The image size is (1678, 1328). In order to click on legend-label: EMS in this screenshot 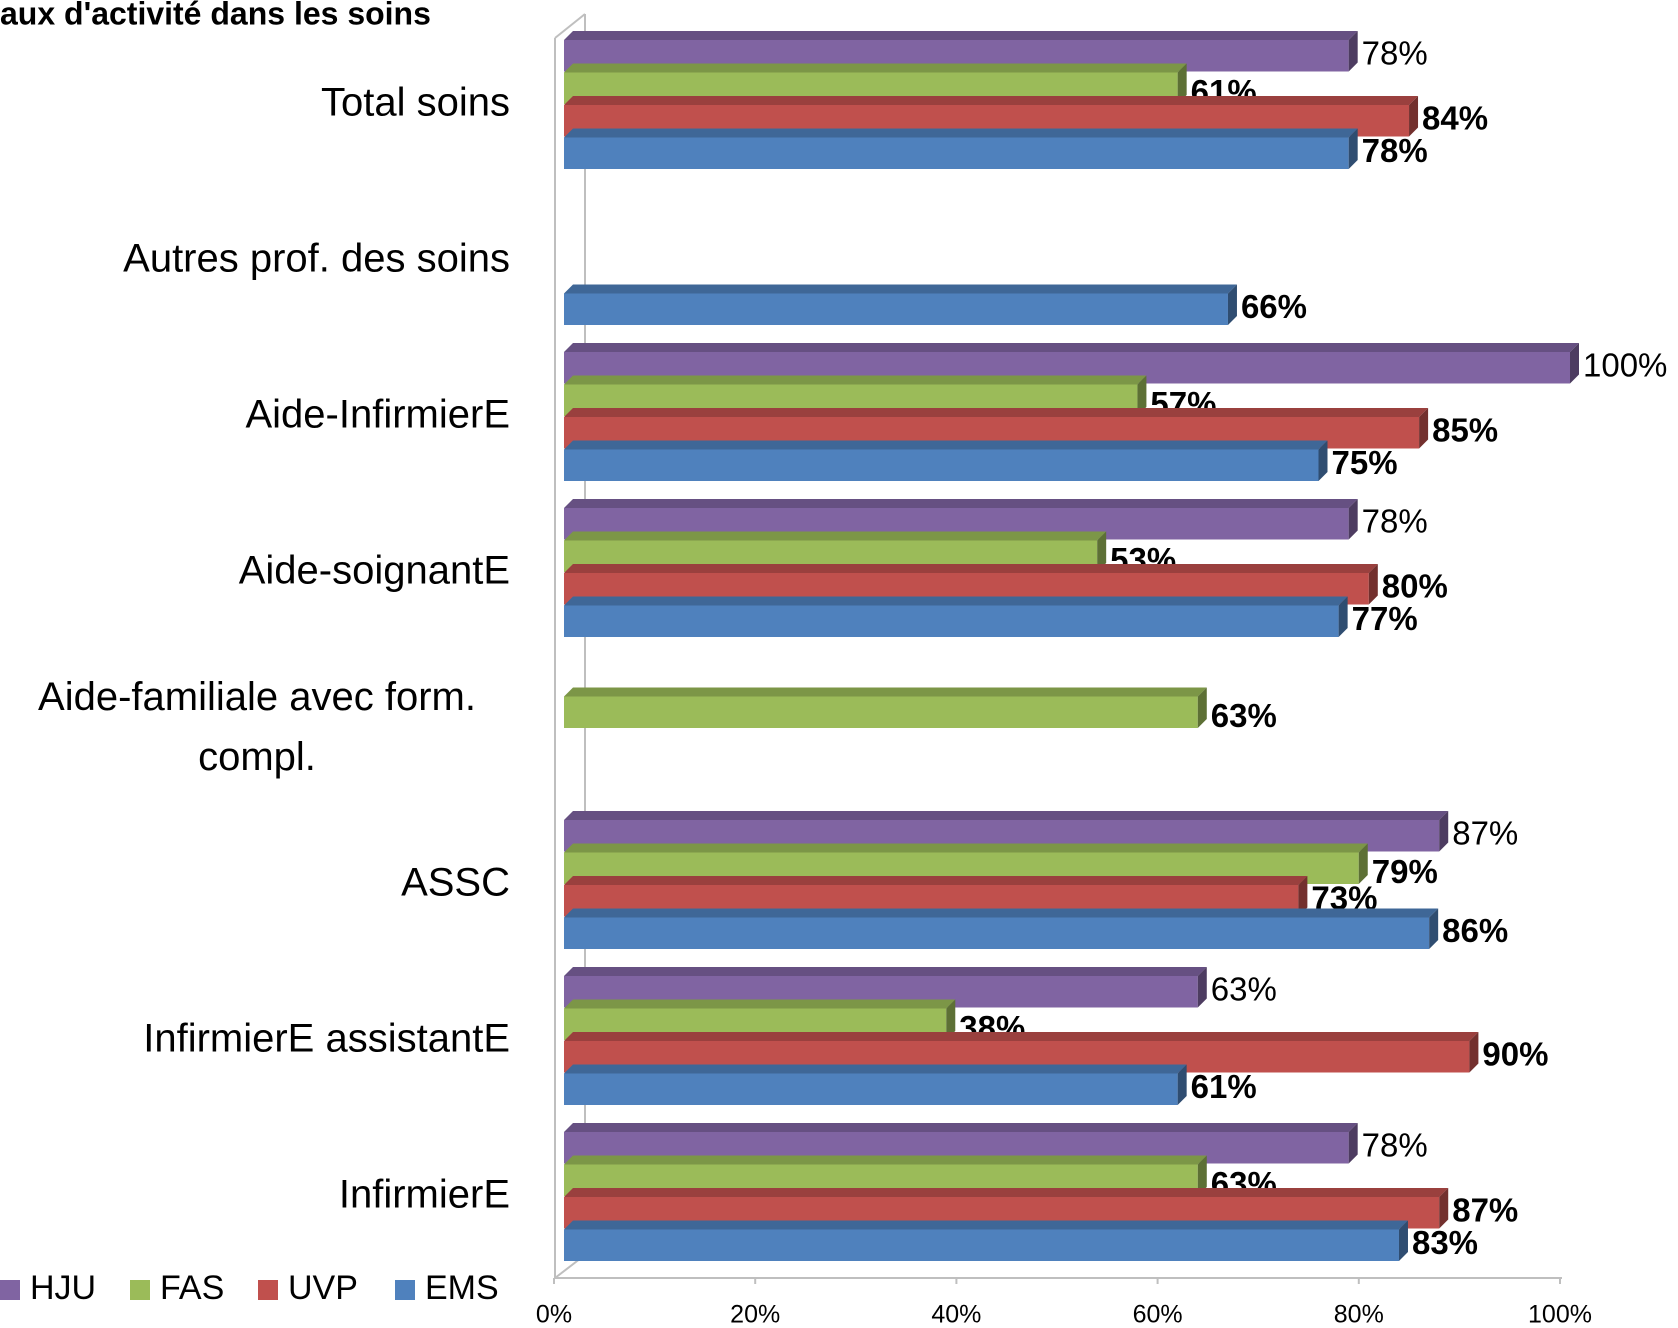, I will do `click(462, 1288)`.